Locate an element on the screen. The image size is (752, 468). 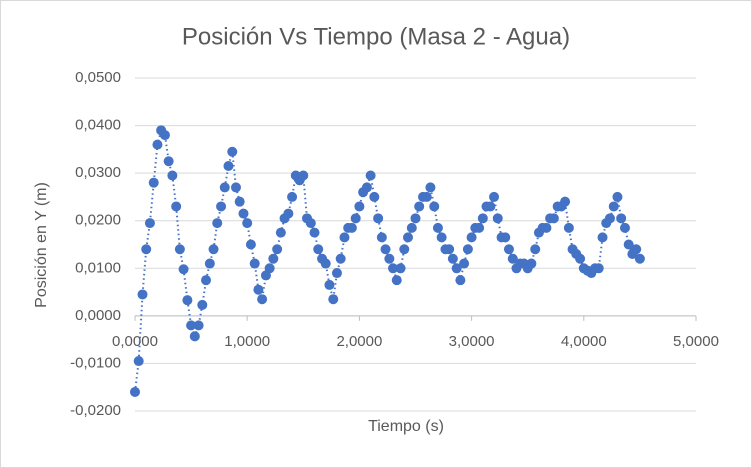
y-tick-label: 0,0500 is located at coordinates (98, 77).